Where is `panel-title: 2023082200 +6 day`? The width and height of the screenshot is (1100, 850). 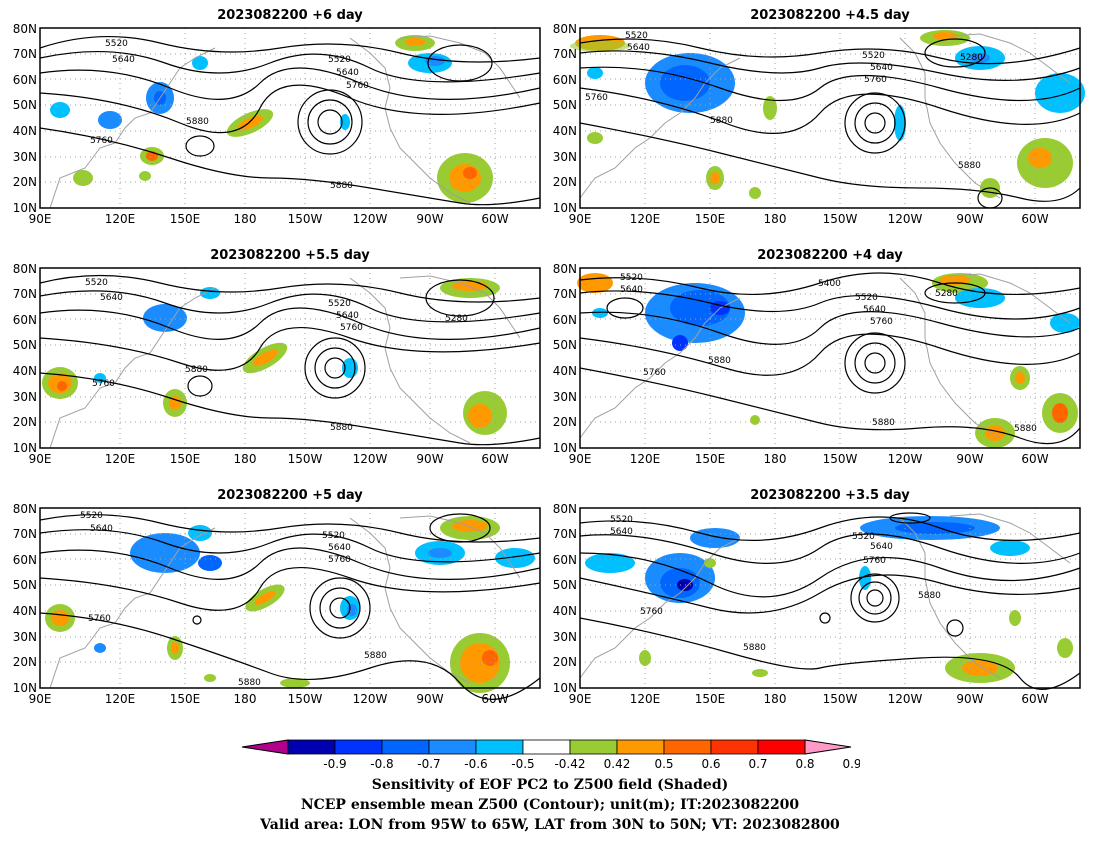 panel-title: 2023082200 +6 day is located at coordinates (290, 15).